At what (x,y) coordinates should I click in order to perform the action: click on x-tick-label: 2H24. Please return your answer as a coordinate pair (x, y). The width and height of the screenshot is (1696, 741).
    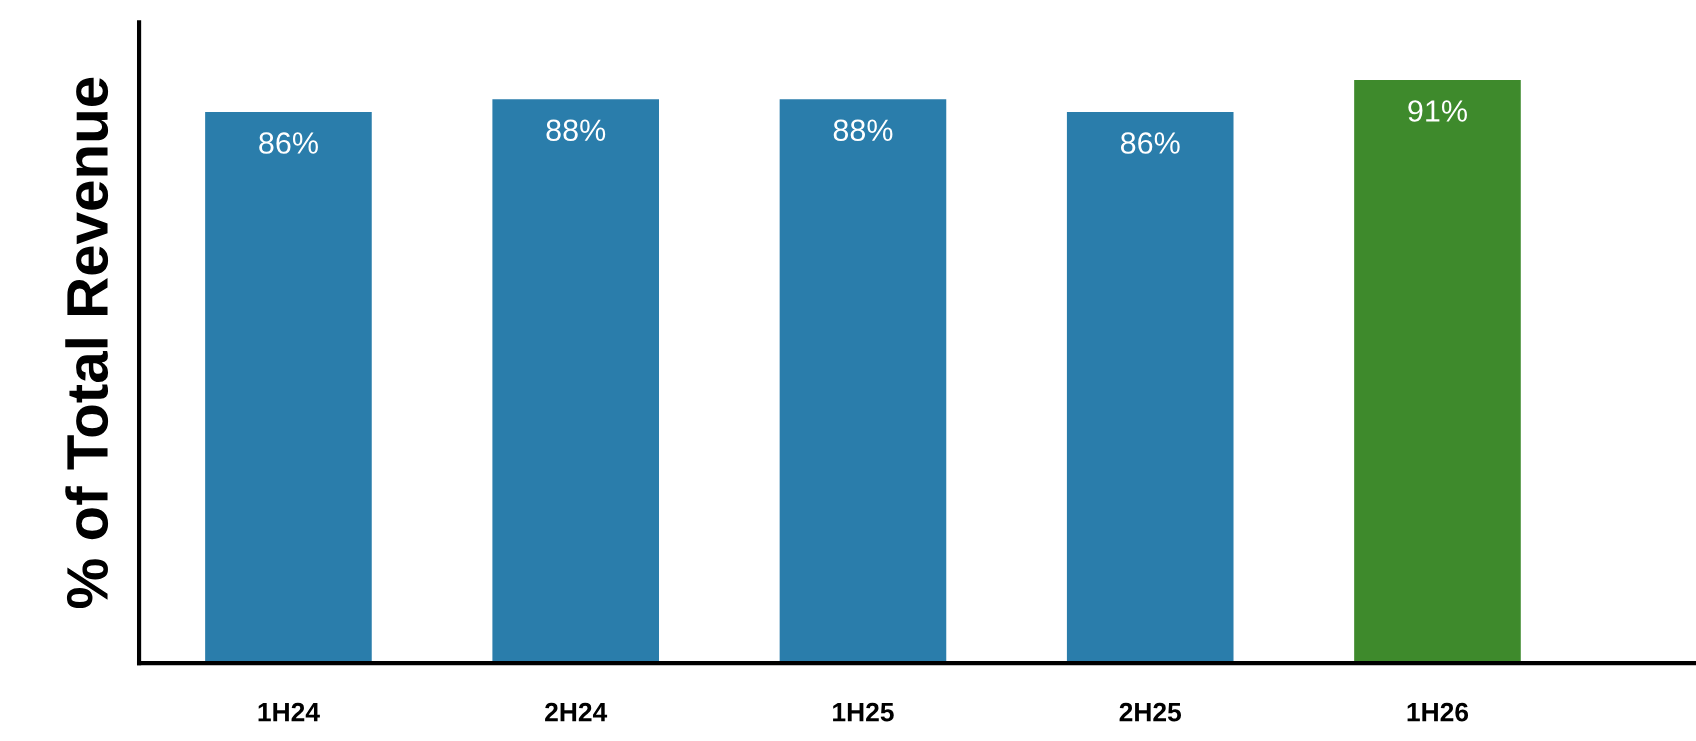
    Looking at the image, I should click on (576, 712).